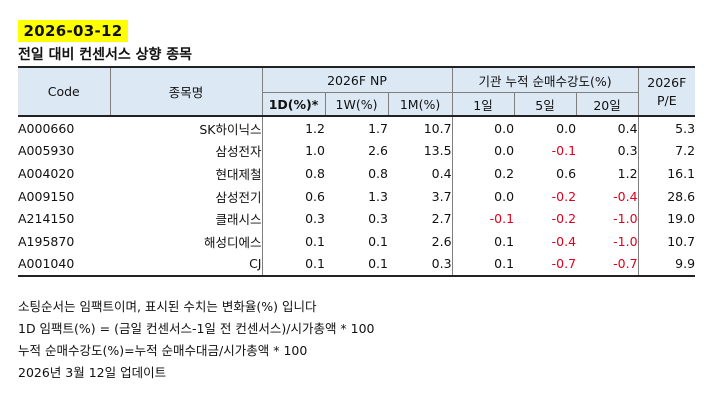  What do you see at coordinates (420, 264) in the screenshot?
I see `cell-np-1m: 0.3` at bounding box center [420, 264].